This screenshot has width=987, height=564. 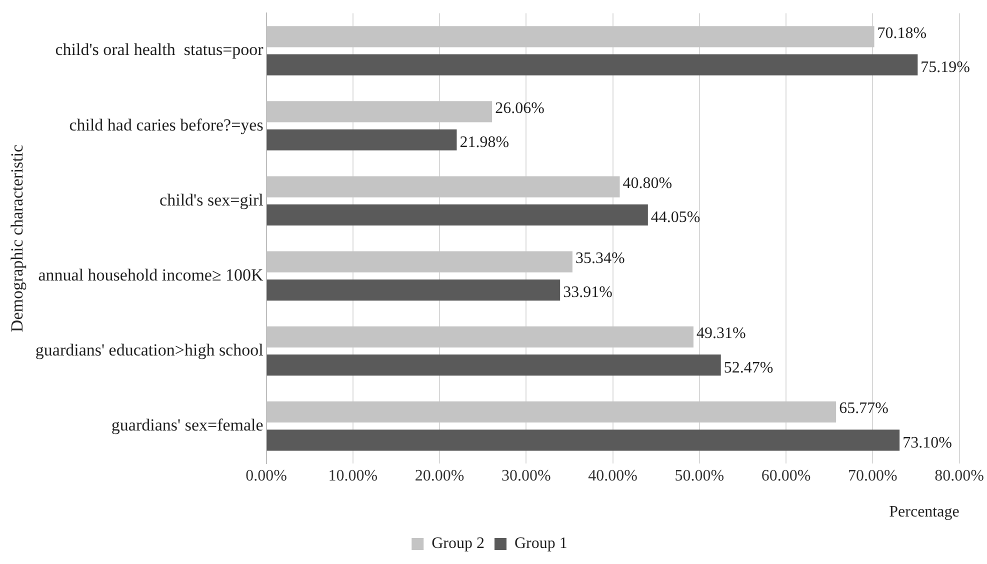 What do you see at coordinates (613, 475) in the screenshot?
I see `x-tick-label: 40.00%` at bounding box center [613, 475].